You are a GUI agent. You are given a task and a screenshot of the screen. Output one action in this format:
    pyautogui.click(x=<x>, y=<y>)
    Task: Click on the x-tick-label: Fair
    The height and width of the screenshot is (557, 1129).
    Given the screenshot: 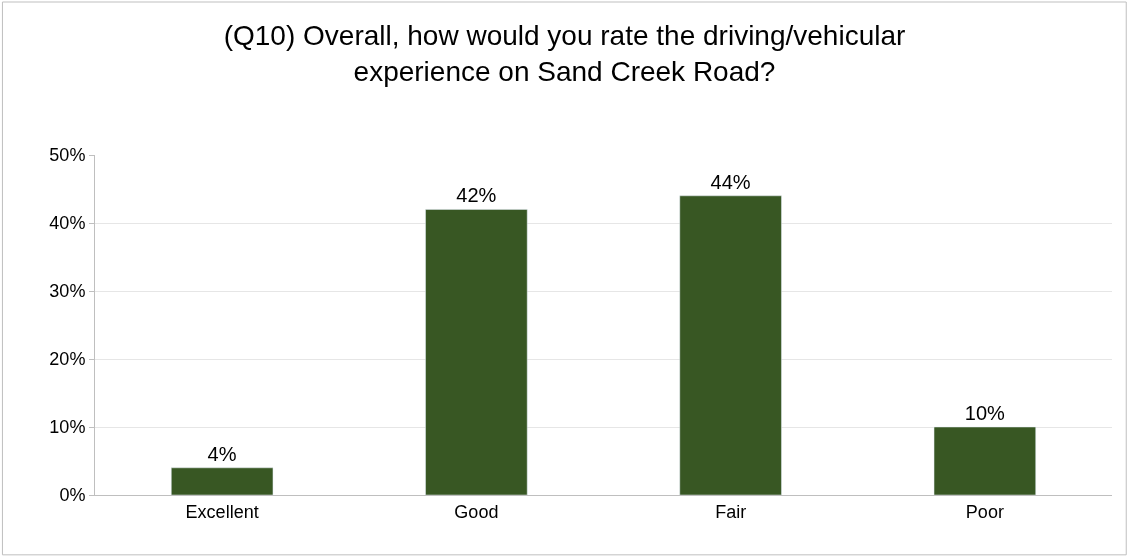 What is the action you would take?
    pyautogui.click(x=731, y=511)
    